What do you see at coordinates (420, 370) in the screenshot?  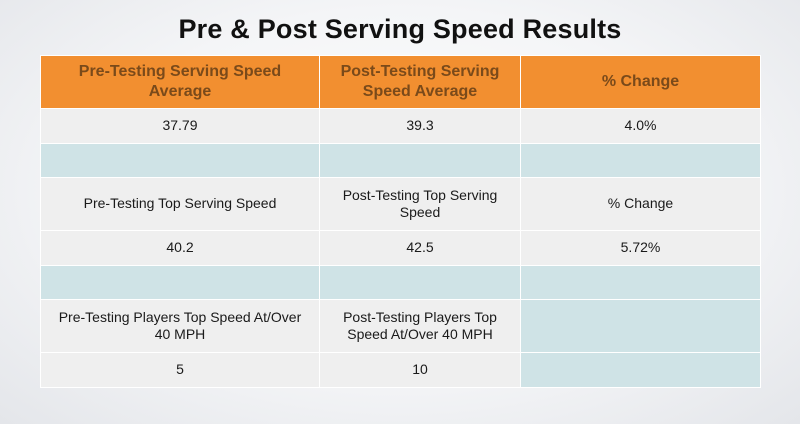 I see `cell-post-players-value: 10` at bounding box center [420, 370].